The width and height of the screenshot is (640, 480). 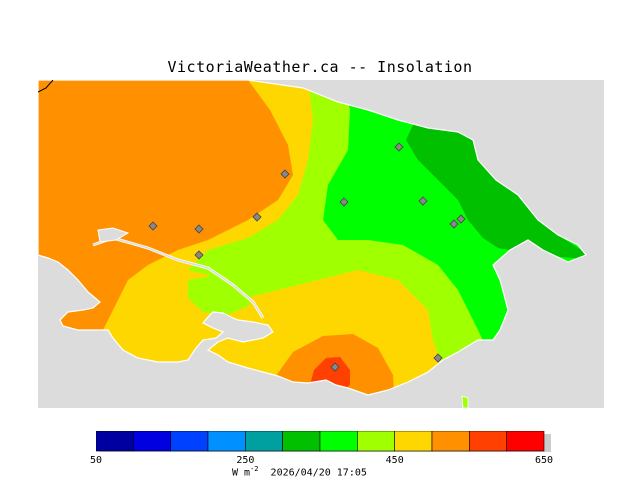 What do you see at coordinates (394, 460) in the screenshot?
I see `legend-tick-label: 450` at bounding box center [394, 460].